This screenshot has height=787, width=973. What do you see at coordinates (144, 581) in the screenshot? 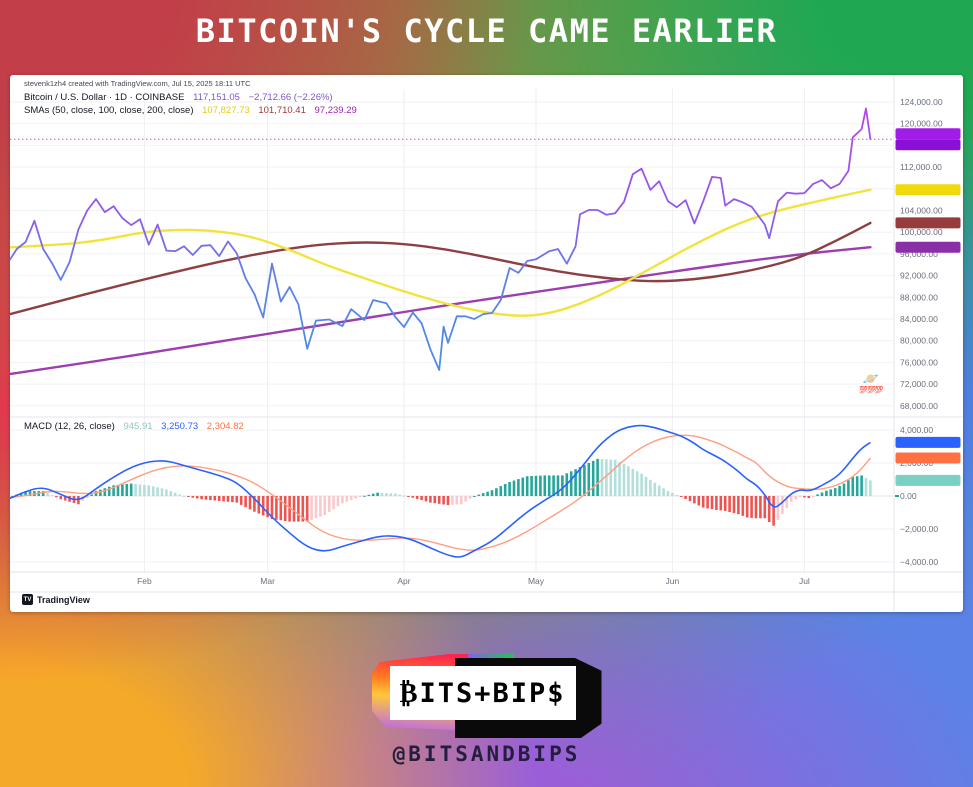
I see `svg-text: Feb` at bounding box center [144, 581].